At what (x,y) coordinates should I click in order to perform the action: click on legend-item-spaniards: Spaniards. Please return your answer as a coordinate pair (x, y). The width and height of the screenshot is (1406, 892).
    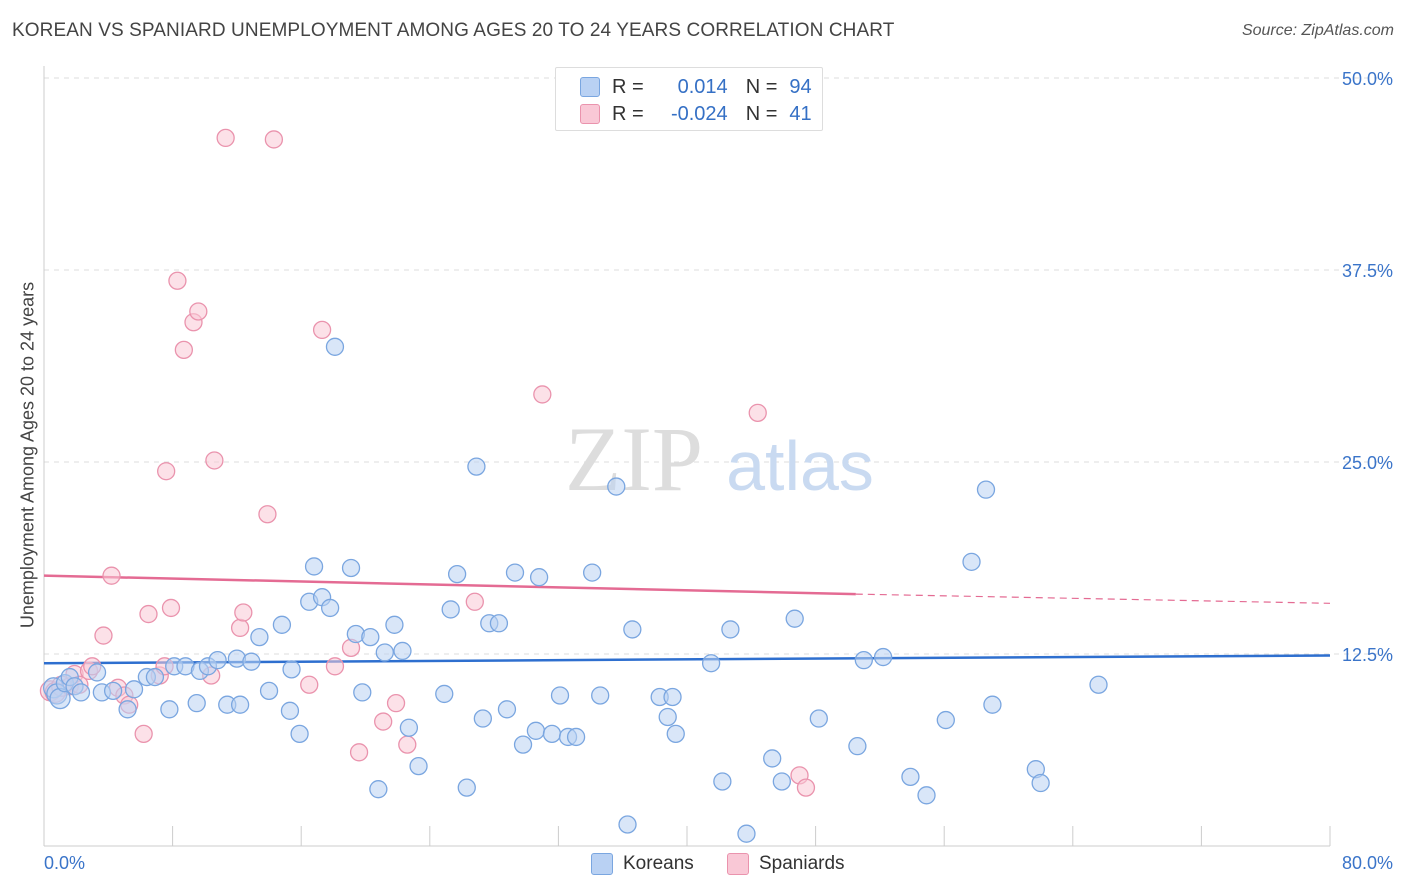
    Looking at the image, I should click on (786, 864).